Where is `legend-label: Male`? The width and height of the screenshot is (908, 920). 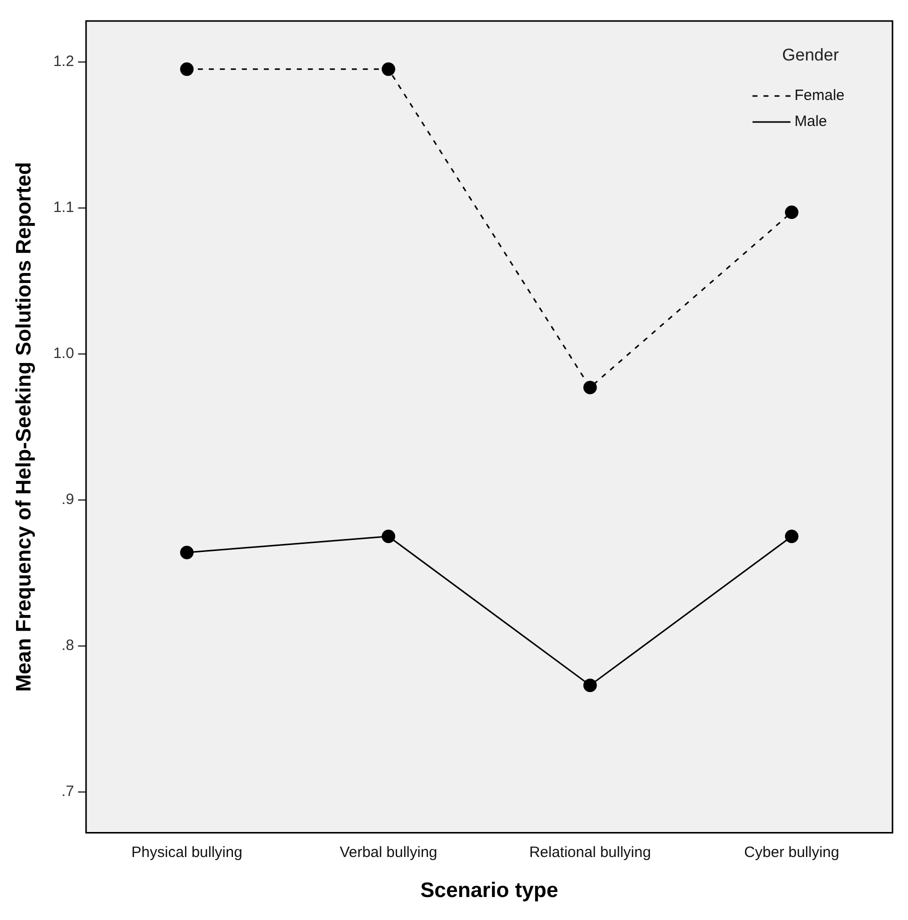
legend-label: Male is located at coordinates (811, 121).